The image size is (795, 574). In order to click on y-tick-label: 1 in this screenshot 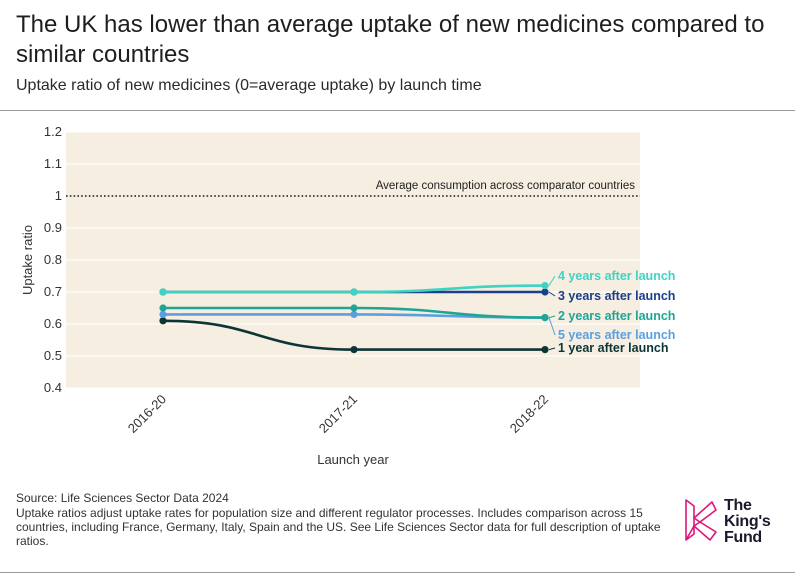, I will do `click(58, 195)`.